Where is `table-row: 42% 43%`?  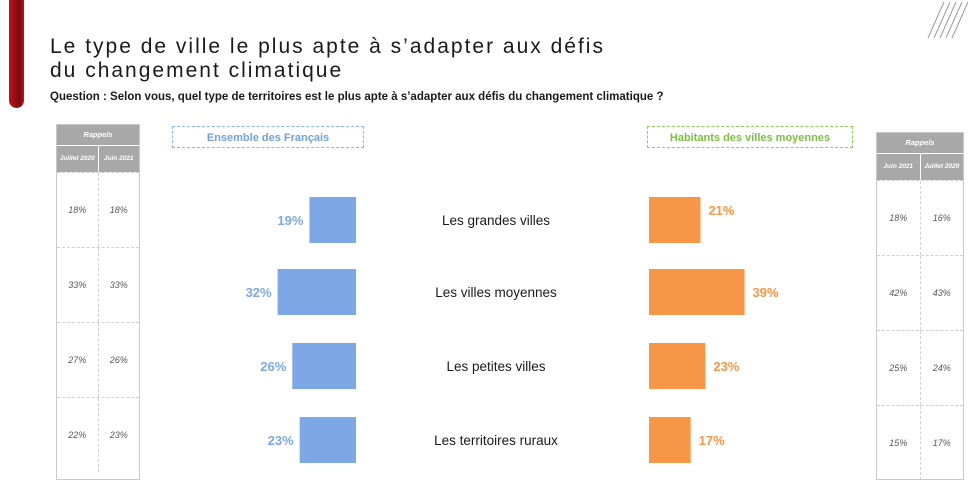
table-row: 42% 43% is located at coordinates (920, 292).